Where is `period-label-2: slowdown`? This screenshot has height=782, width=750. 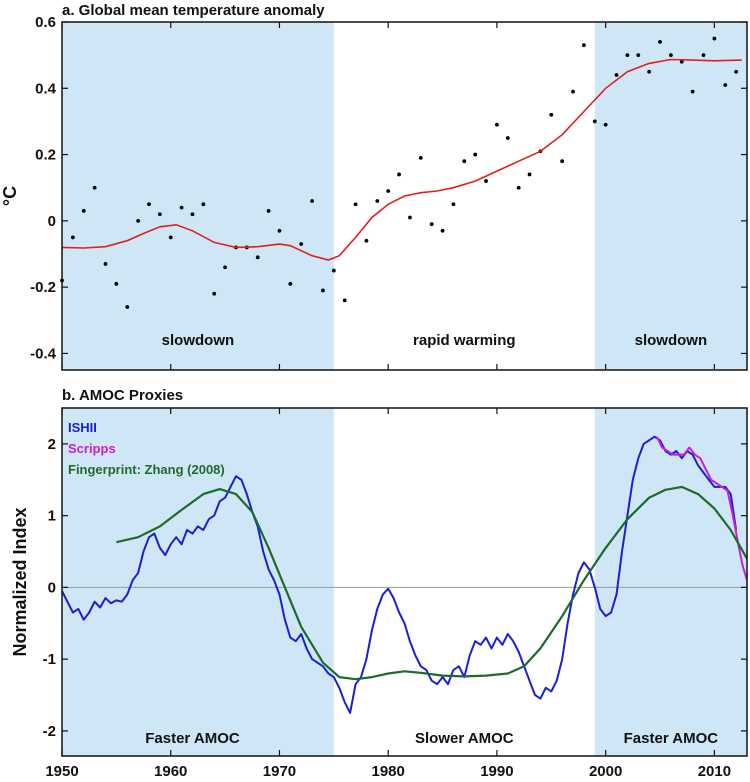
period-label-2: slowdown is located at coordinates (671, 340).